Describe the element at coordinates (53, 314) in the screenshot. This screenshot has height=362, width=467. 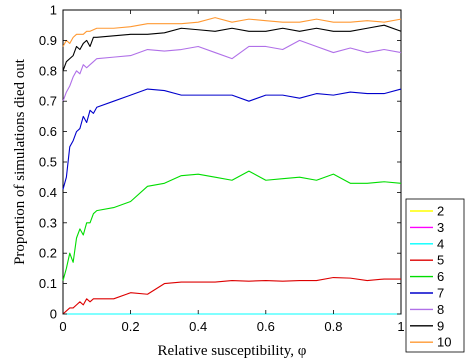
I see `y-tick-label: 0` at that location.